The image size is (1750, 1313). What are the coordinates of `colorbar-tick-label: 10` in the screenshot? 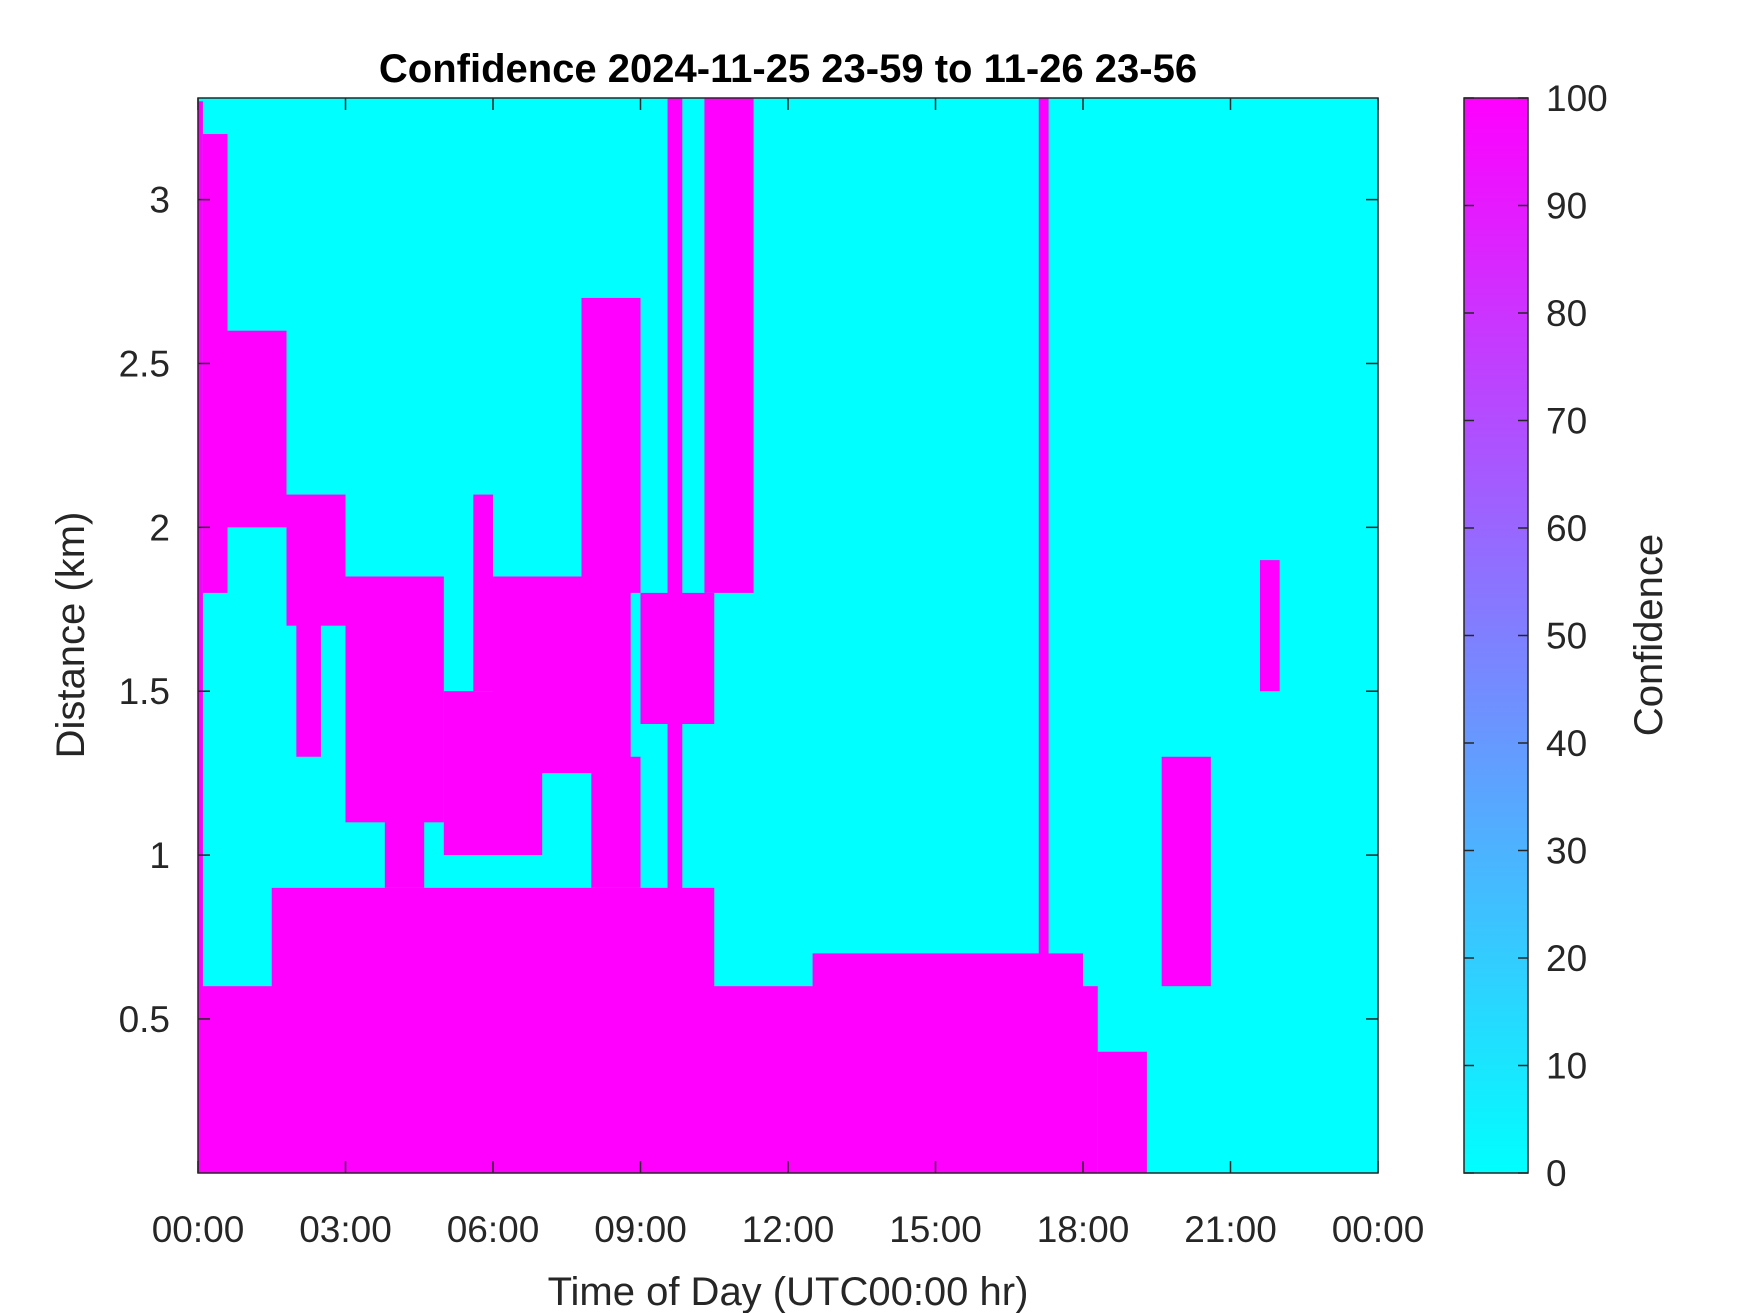 It's located at (1566, 1066).